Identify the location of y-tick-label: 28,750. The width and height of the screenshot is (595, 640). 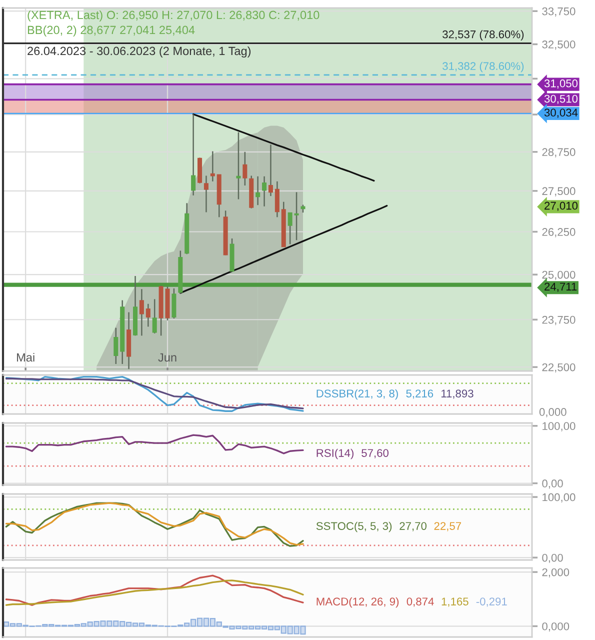
(559, 153).